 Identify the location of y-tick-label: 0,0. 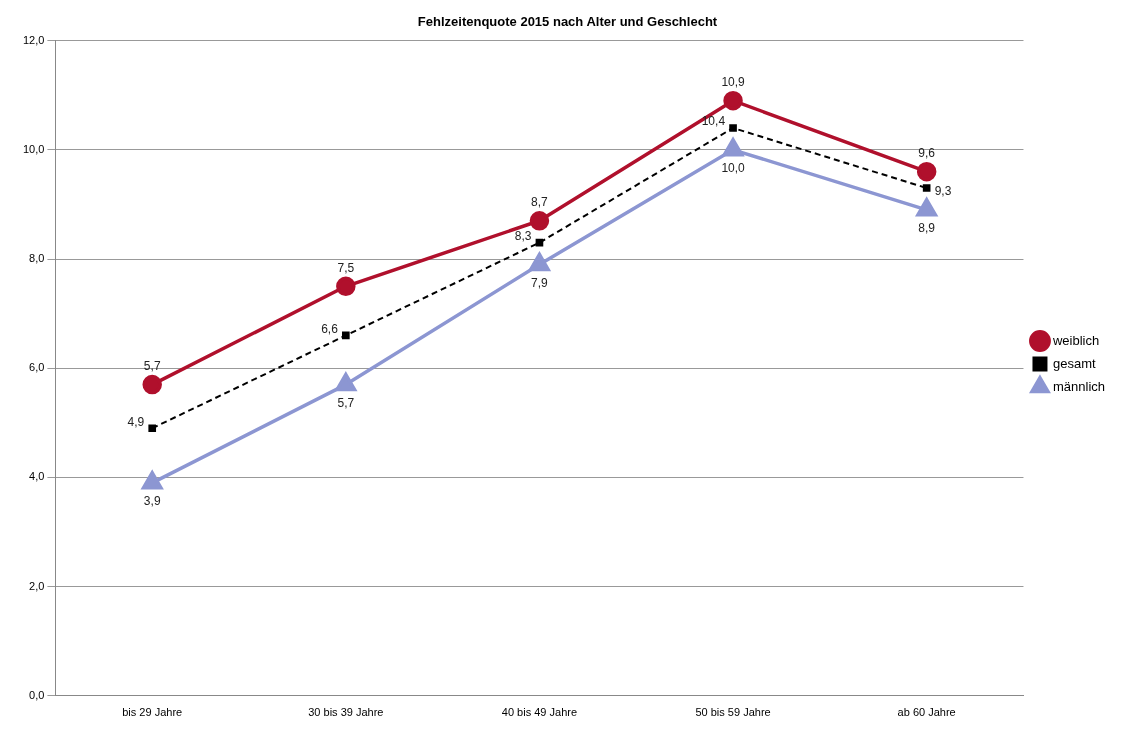
(37, 694).